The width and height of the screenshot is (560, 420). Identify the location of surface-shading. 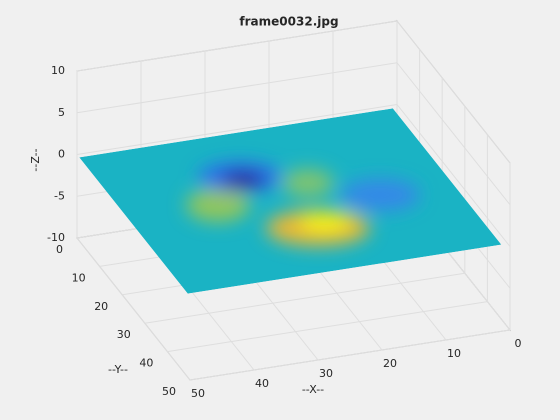
(303, 204).